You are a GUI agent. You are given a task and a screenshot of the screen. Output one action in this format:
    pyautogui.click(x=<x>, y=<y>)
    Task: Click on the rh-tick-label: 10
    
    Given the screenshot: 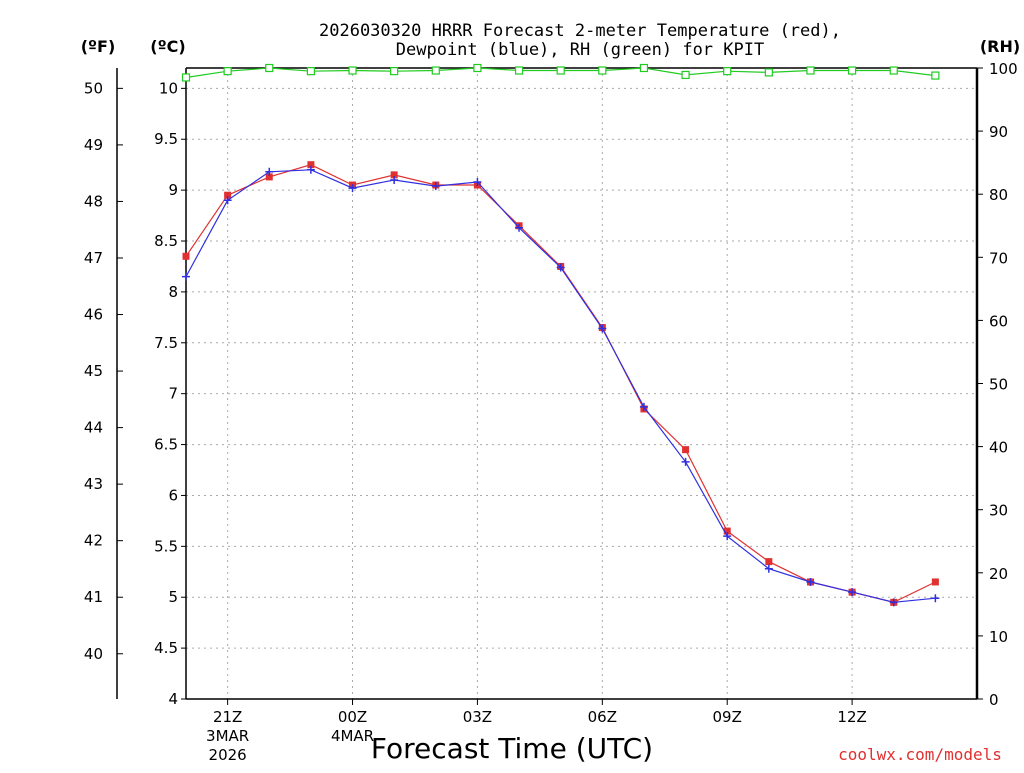 What is the action you would take?
    pyautogui.click(x=998, y=637)
    